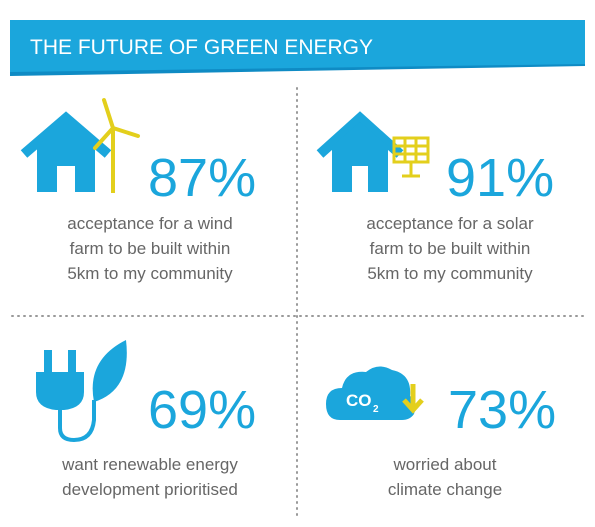  What do you see at coordinates (502, 410) in the screenshot?
I see `stat-value: 73%` at bounding box center [502, 410].